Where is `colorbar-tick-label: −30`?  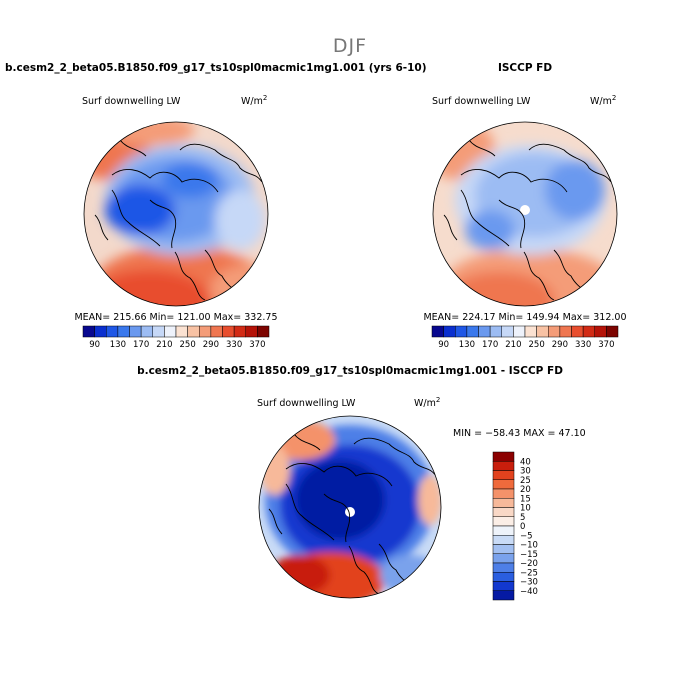
colorbar-tick-label: −30 is located at coordinates (529, 583).